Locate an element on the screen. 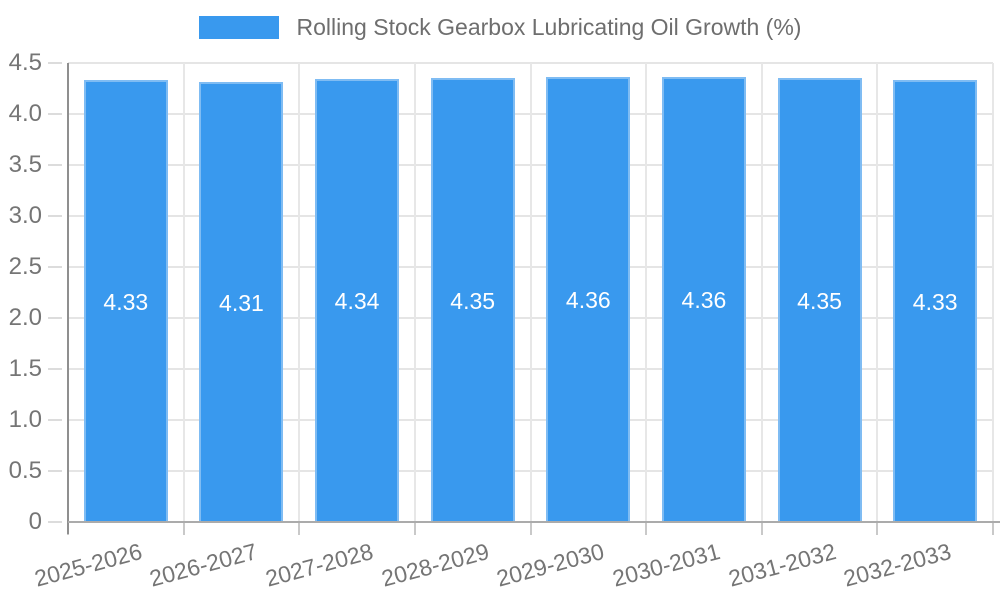 This screenshot has height=600, width=1000. bar-value-label: 4.31 is located at coordinates (241, 302).